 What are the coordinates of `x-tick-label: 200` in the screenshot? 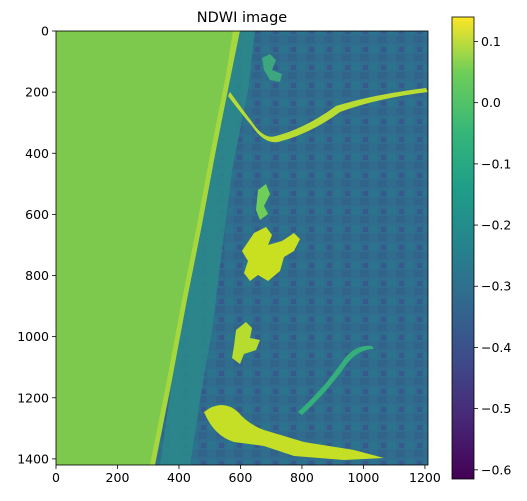 It's located at (118, 477).